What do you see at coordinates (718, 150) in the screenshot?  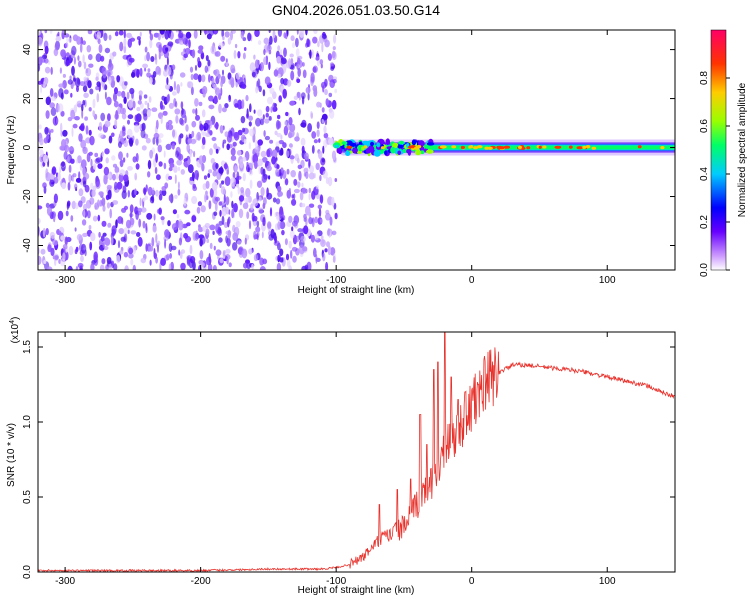 I see `colorbar-gradient` at bounding box center [718, 150].